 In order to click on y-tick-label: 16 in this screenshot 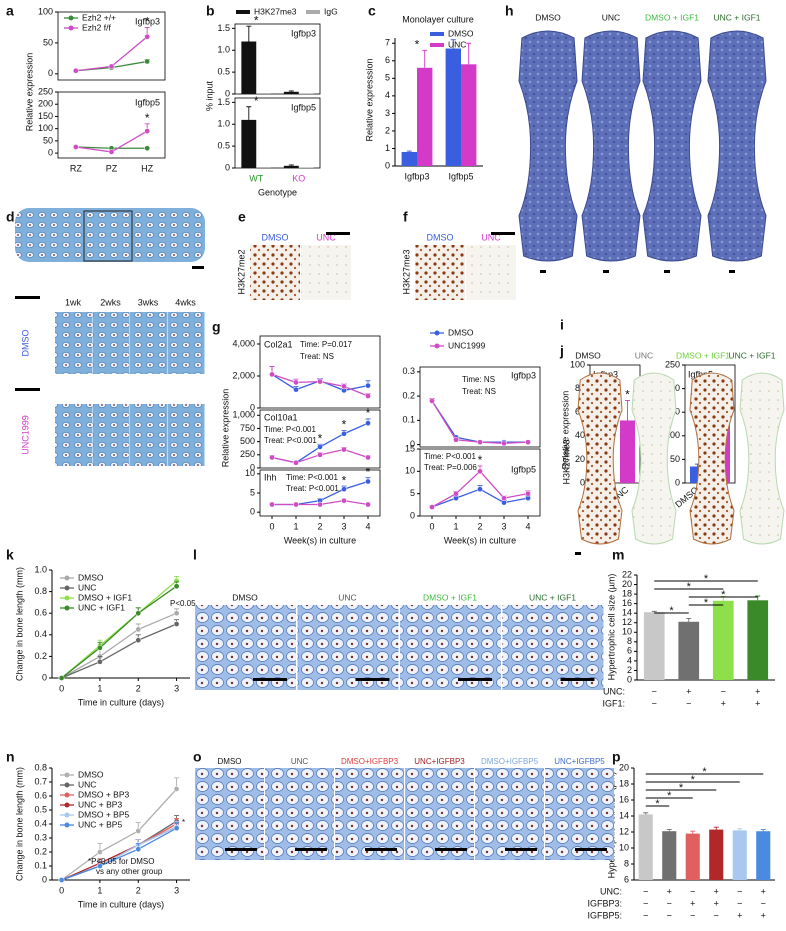, I will do `click(624, 799)`.